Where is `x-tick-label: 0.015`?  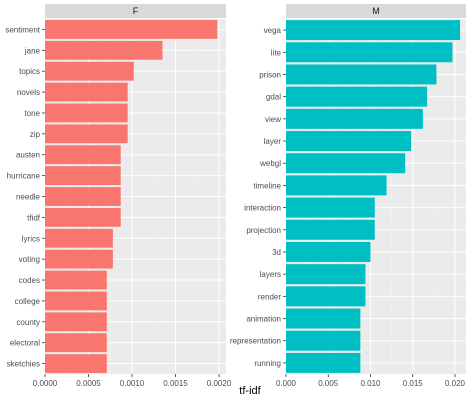
x-tick-label: 0.015 is located at coordinates (413, 383).